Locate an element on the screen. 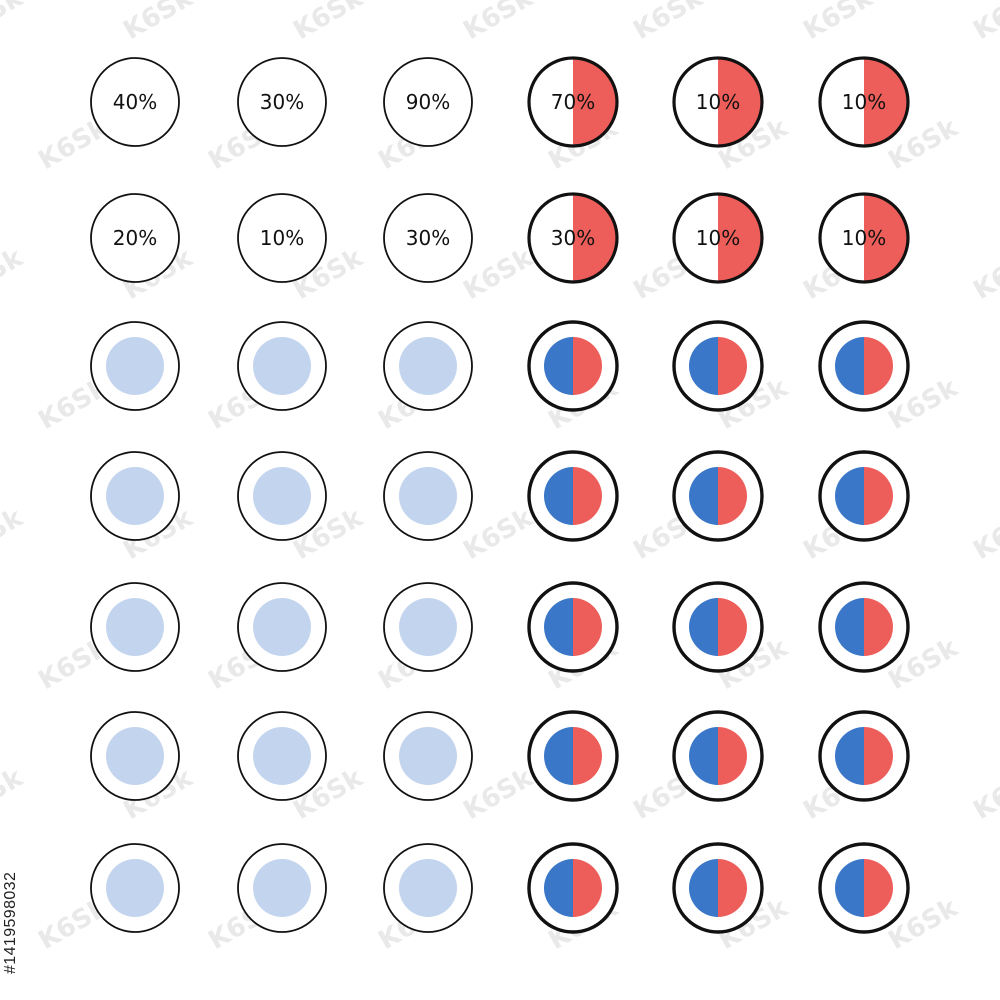 The height and width of the screenshot is (1000, 1000). percent-circle-icon: 20% is located at coordinates (135, 238).